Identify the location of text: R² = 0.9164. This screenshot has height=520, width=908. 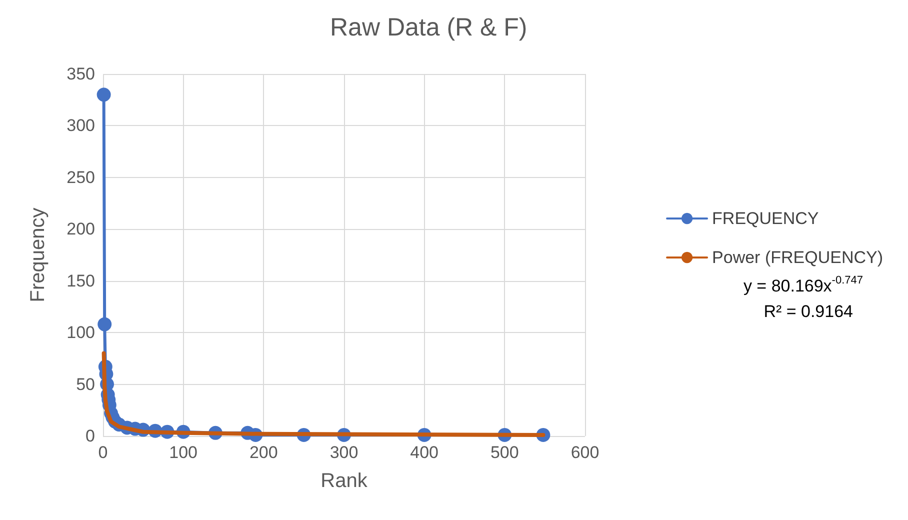
(809, 311).